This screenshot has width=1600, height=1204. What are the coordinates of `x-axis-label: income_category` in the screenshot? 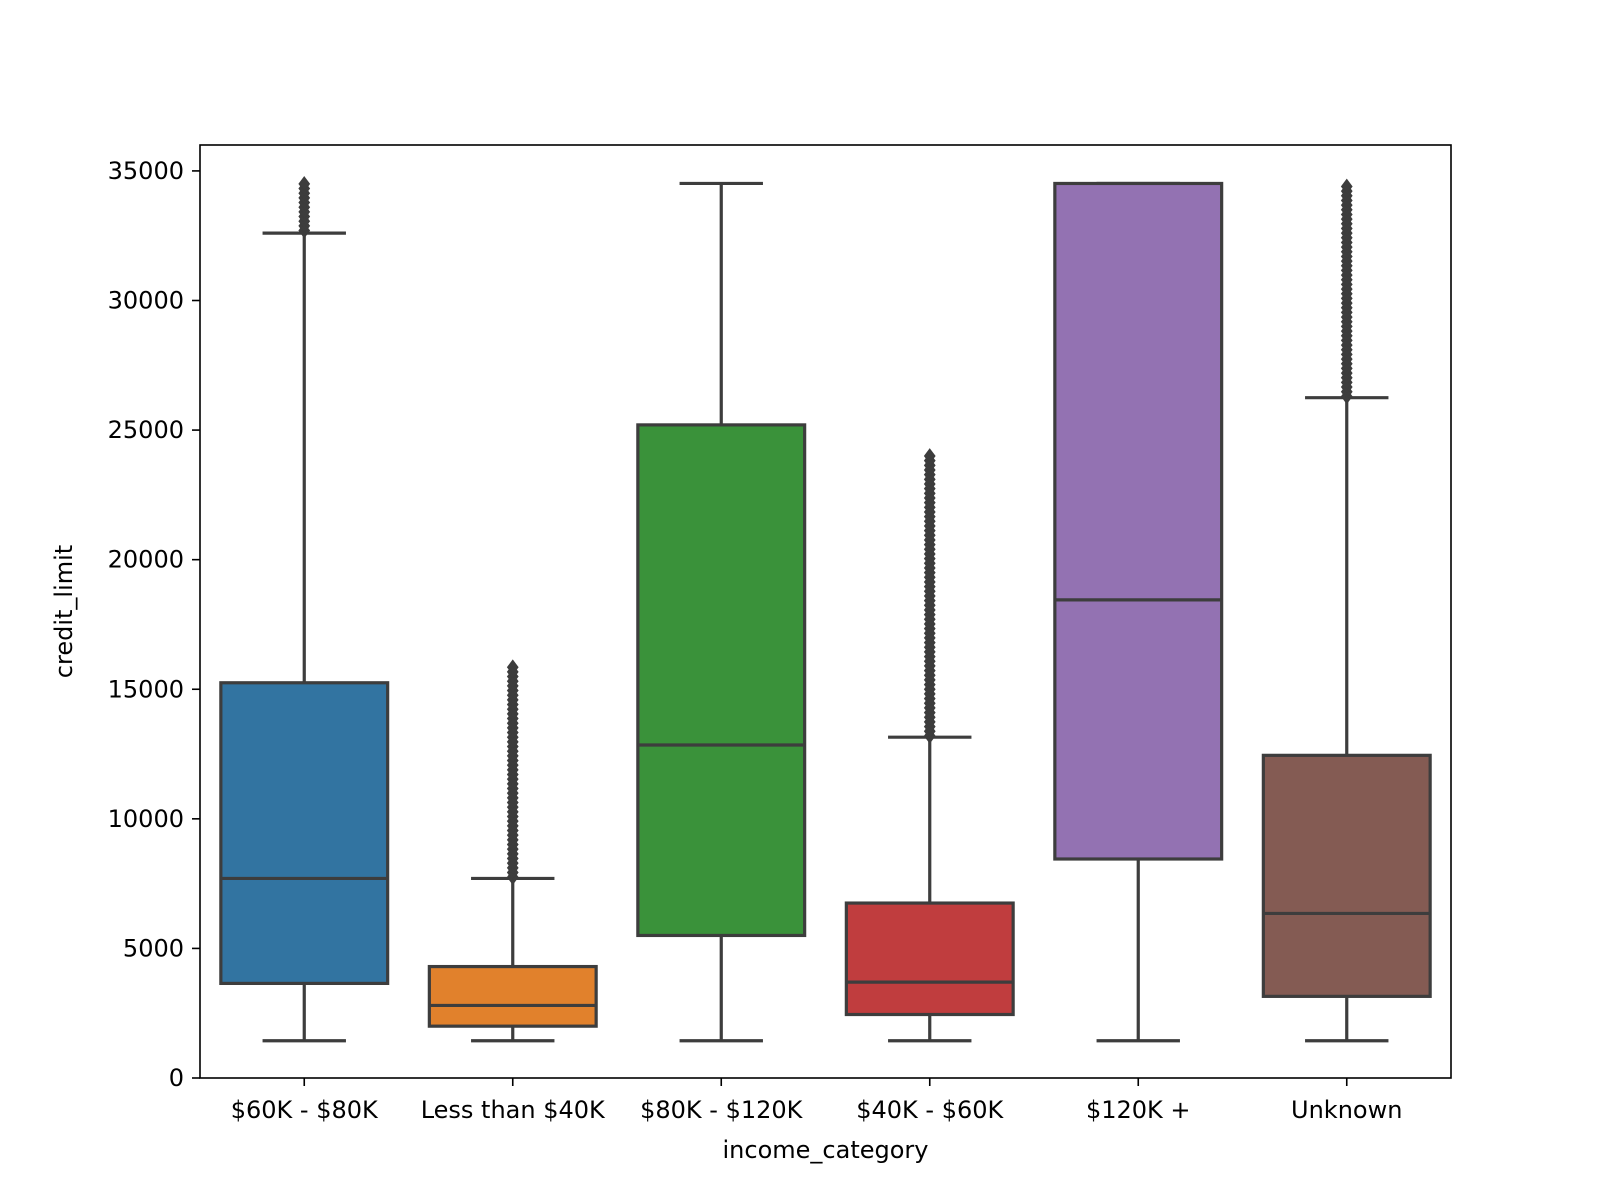 It's located at (826, 1150).